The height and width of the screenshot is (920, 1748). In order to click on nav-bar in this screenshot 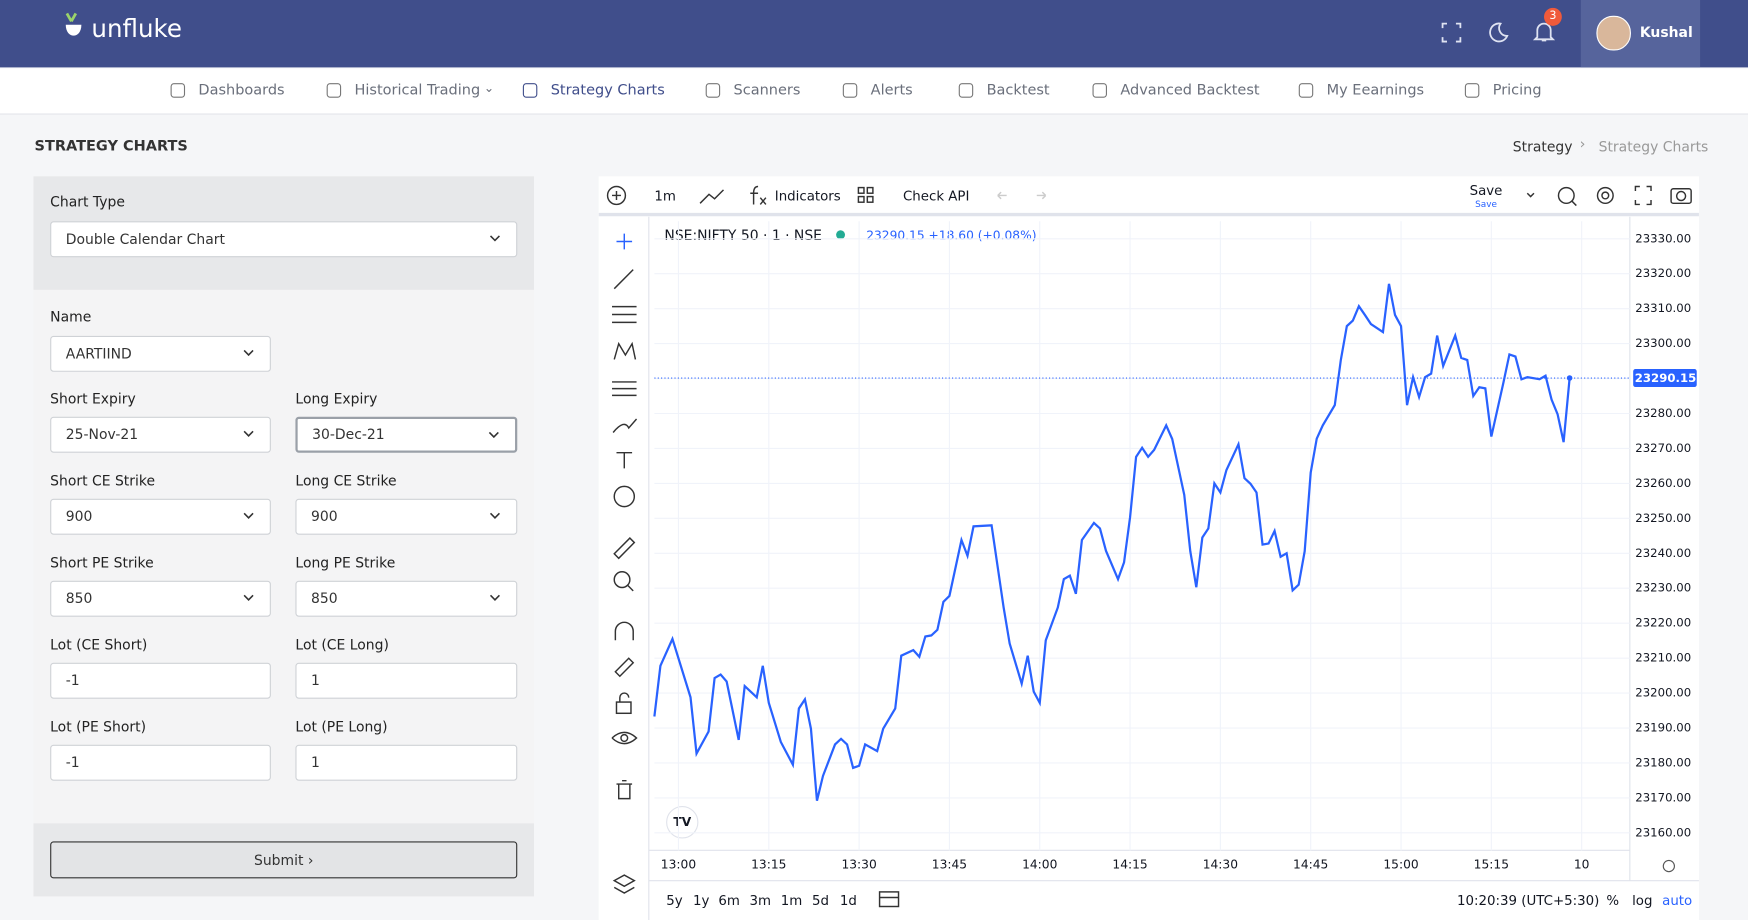, I will do `click(874, 91)`.